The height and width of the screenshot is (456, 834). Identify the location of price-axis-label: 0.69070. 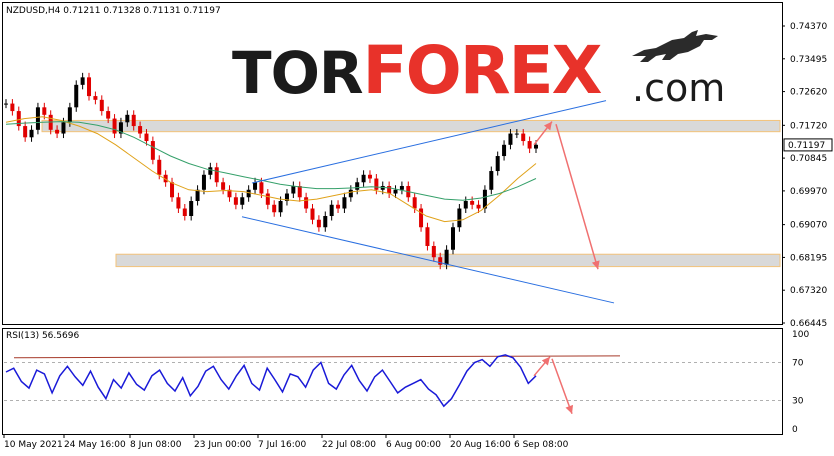
(808, 226).